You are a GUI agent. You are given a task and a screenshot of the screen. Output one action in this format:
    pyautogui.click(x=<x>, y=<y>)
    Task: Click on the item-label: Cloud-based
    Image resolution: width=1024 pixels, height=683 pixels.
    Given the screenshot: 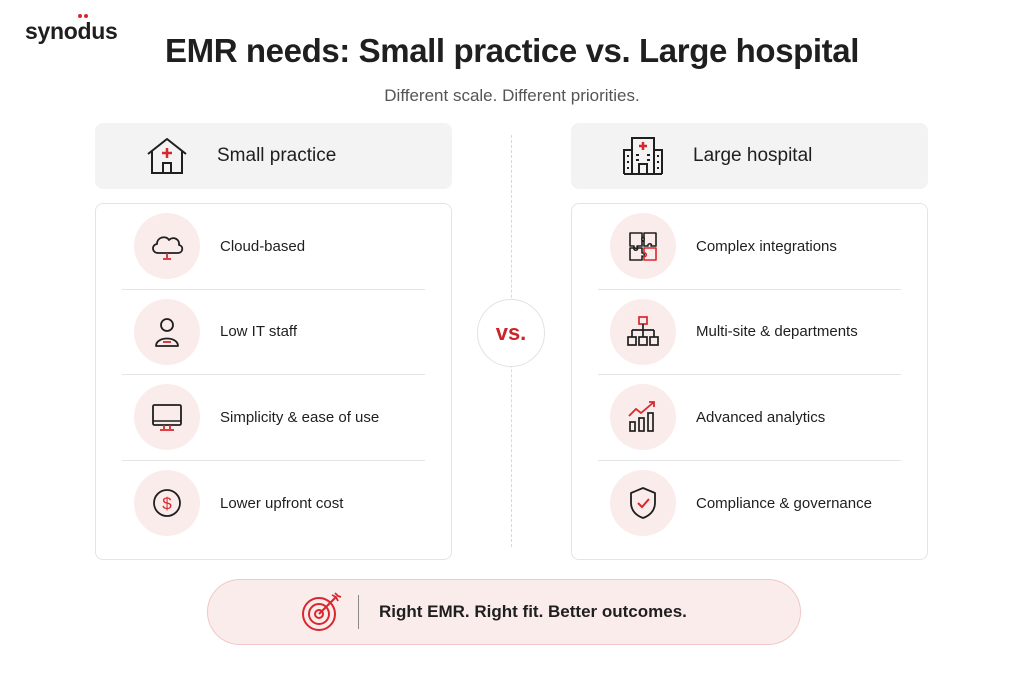 What is the action you would take?
    pyautogui.click(x=263, y=246)
    